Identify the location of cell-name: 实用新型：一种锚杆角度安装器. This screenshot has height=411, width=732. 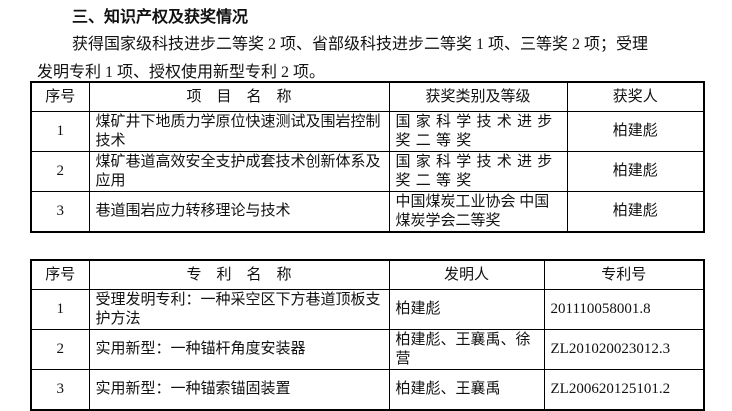
(239, 349).